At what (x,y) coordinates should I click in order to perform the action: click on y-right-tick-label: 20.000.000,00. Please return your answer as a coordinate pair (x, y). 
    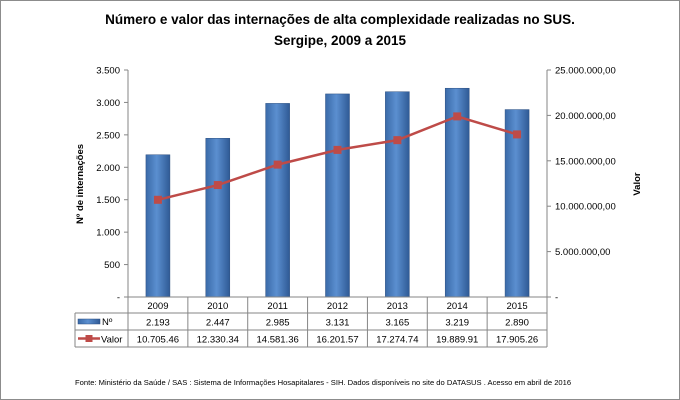
    Looking at the image, I should click on (585, 116).